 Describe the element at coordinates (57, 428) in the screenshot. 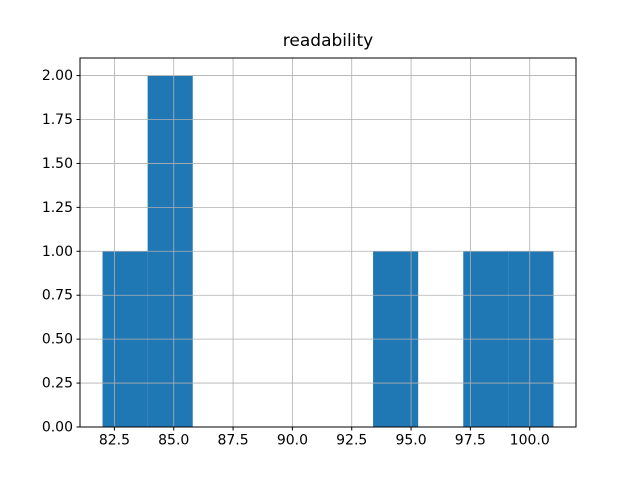

I see `y-tick-label: 0.00` at that location.